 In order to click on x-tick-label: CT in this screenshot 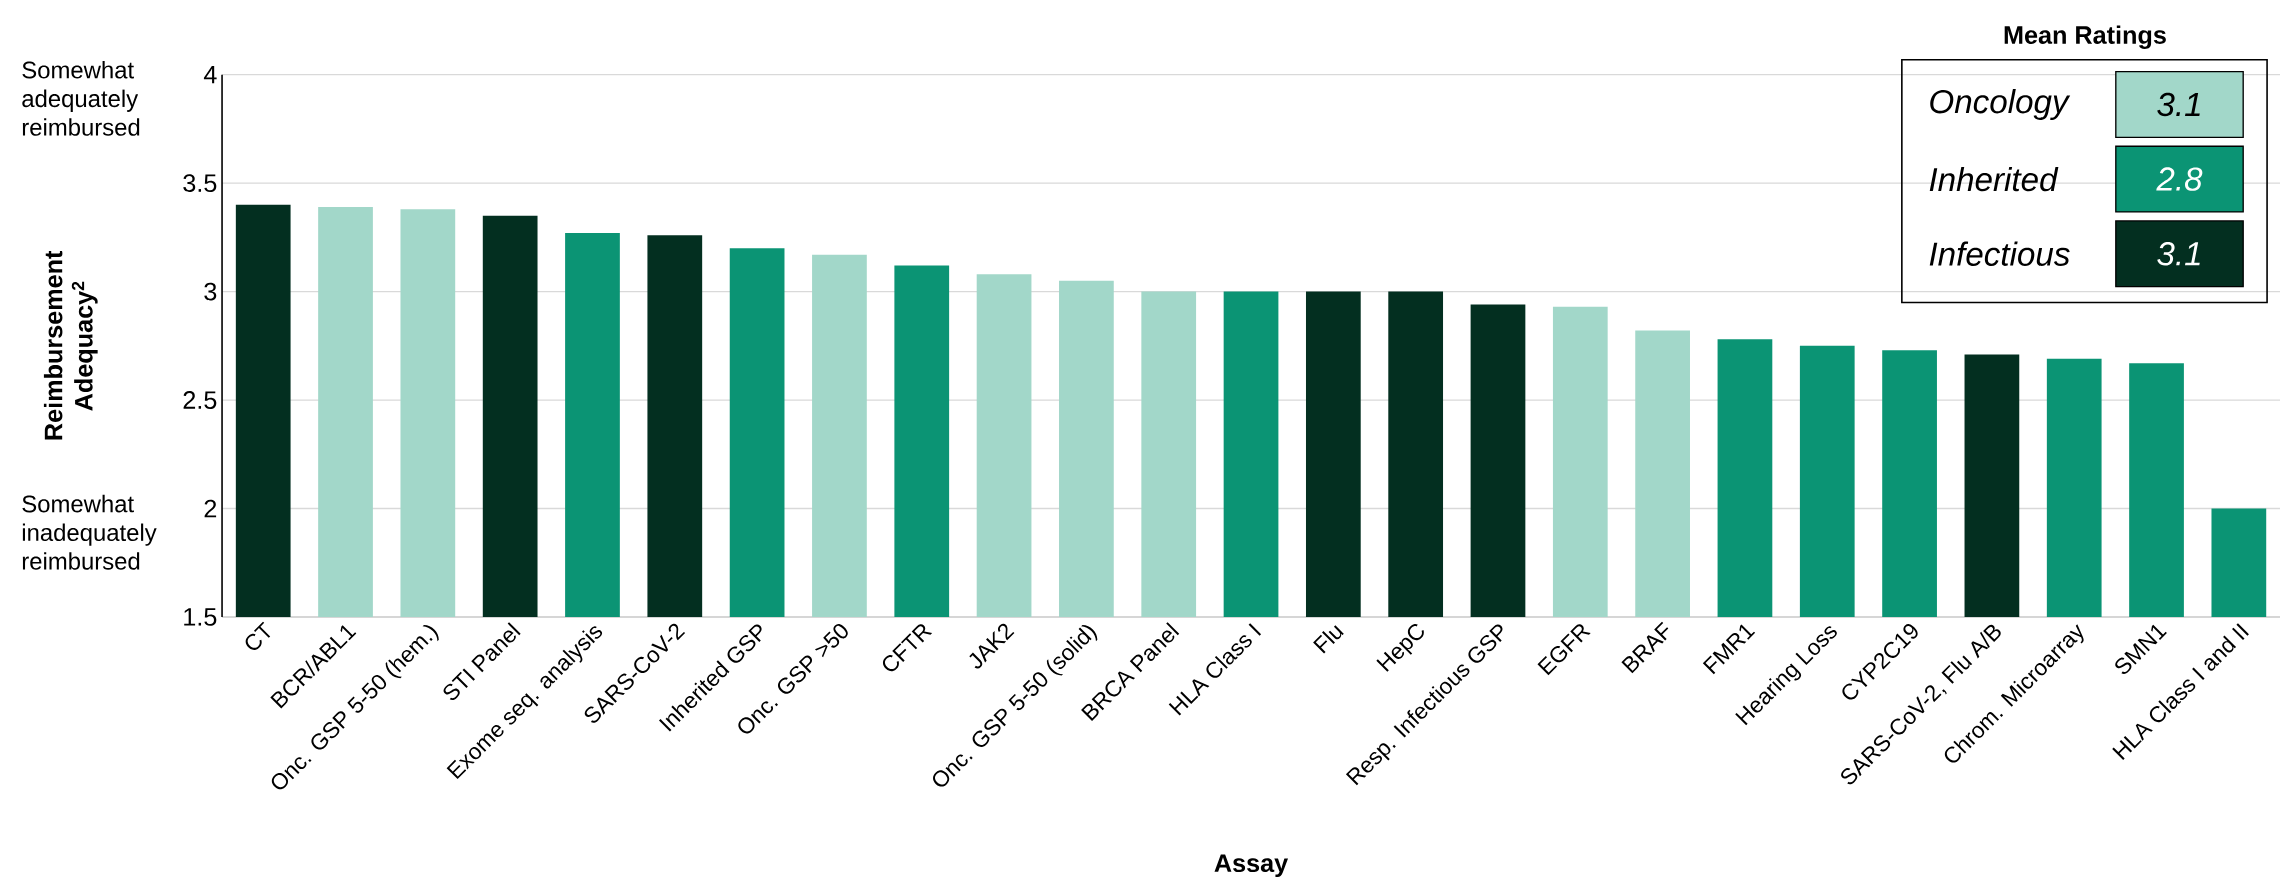, I will do `click(258, 636)`.